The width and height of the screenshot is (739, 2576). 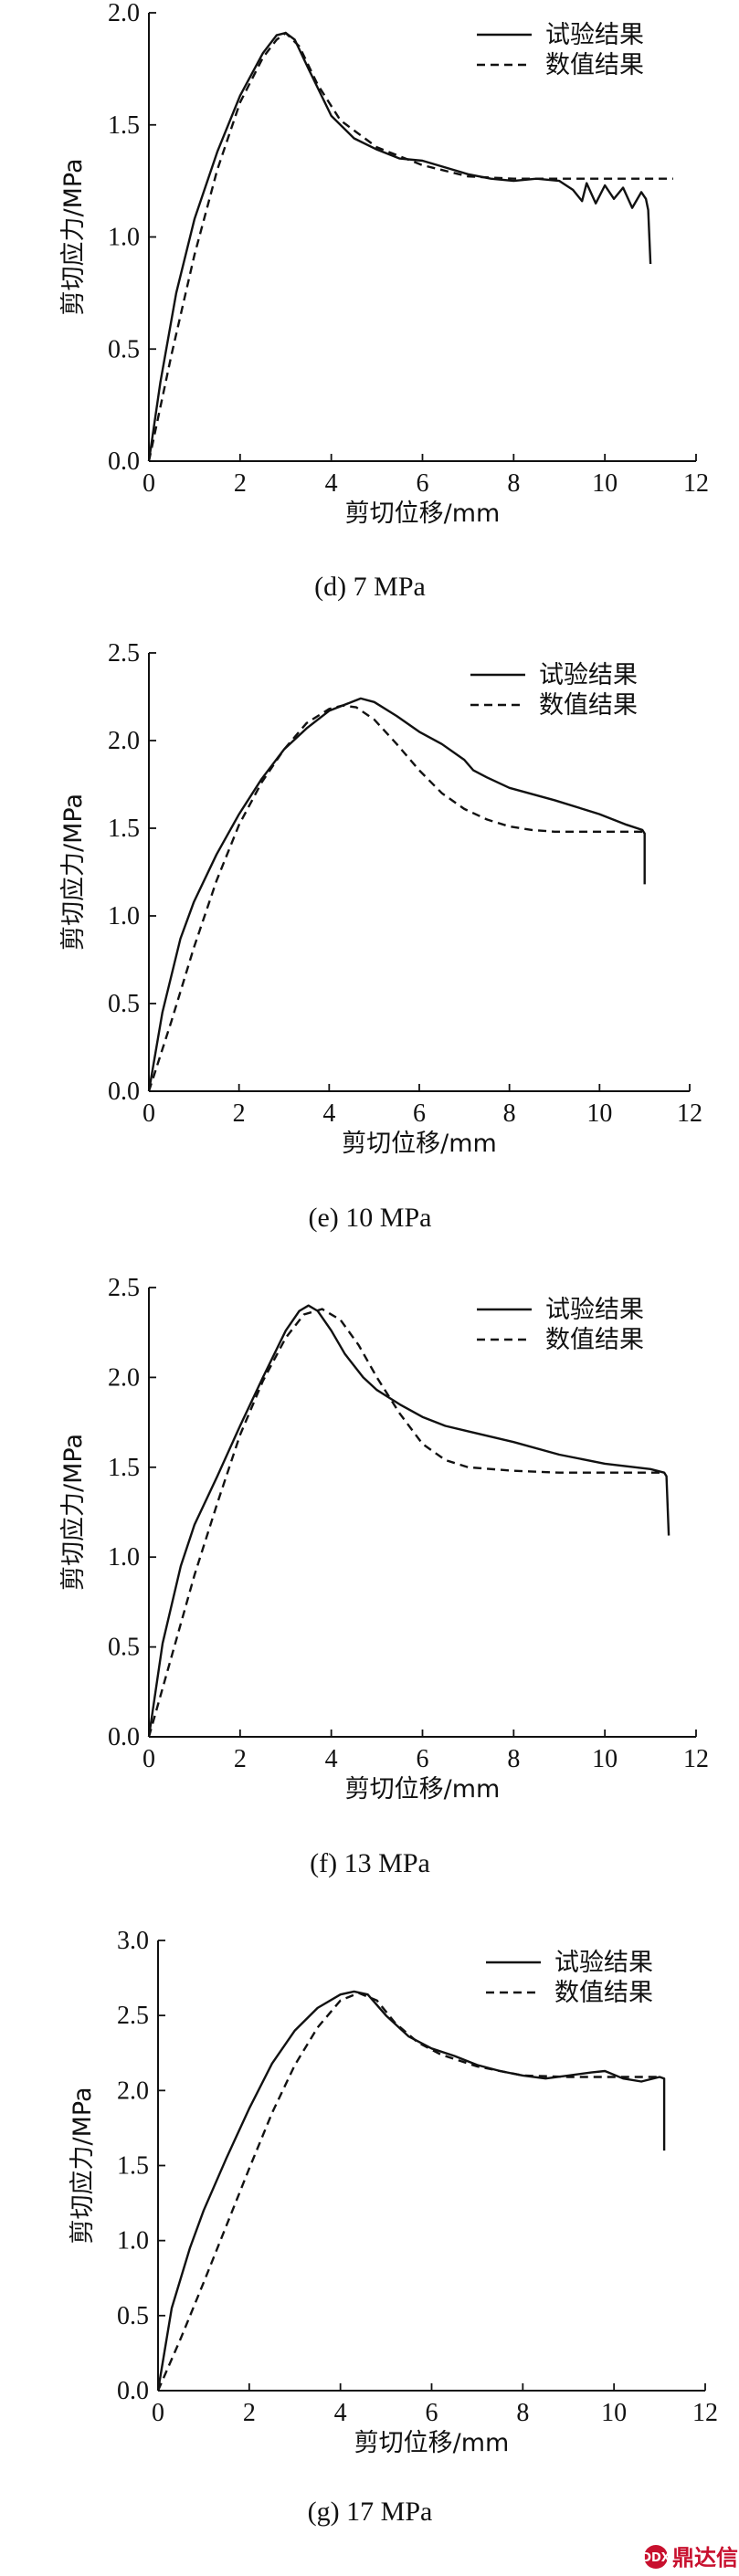 What do you see at coordinates (133, 1941) in the screenshot?
I see `y-tick-label: 3.0` at bounding box center [133, 1941].